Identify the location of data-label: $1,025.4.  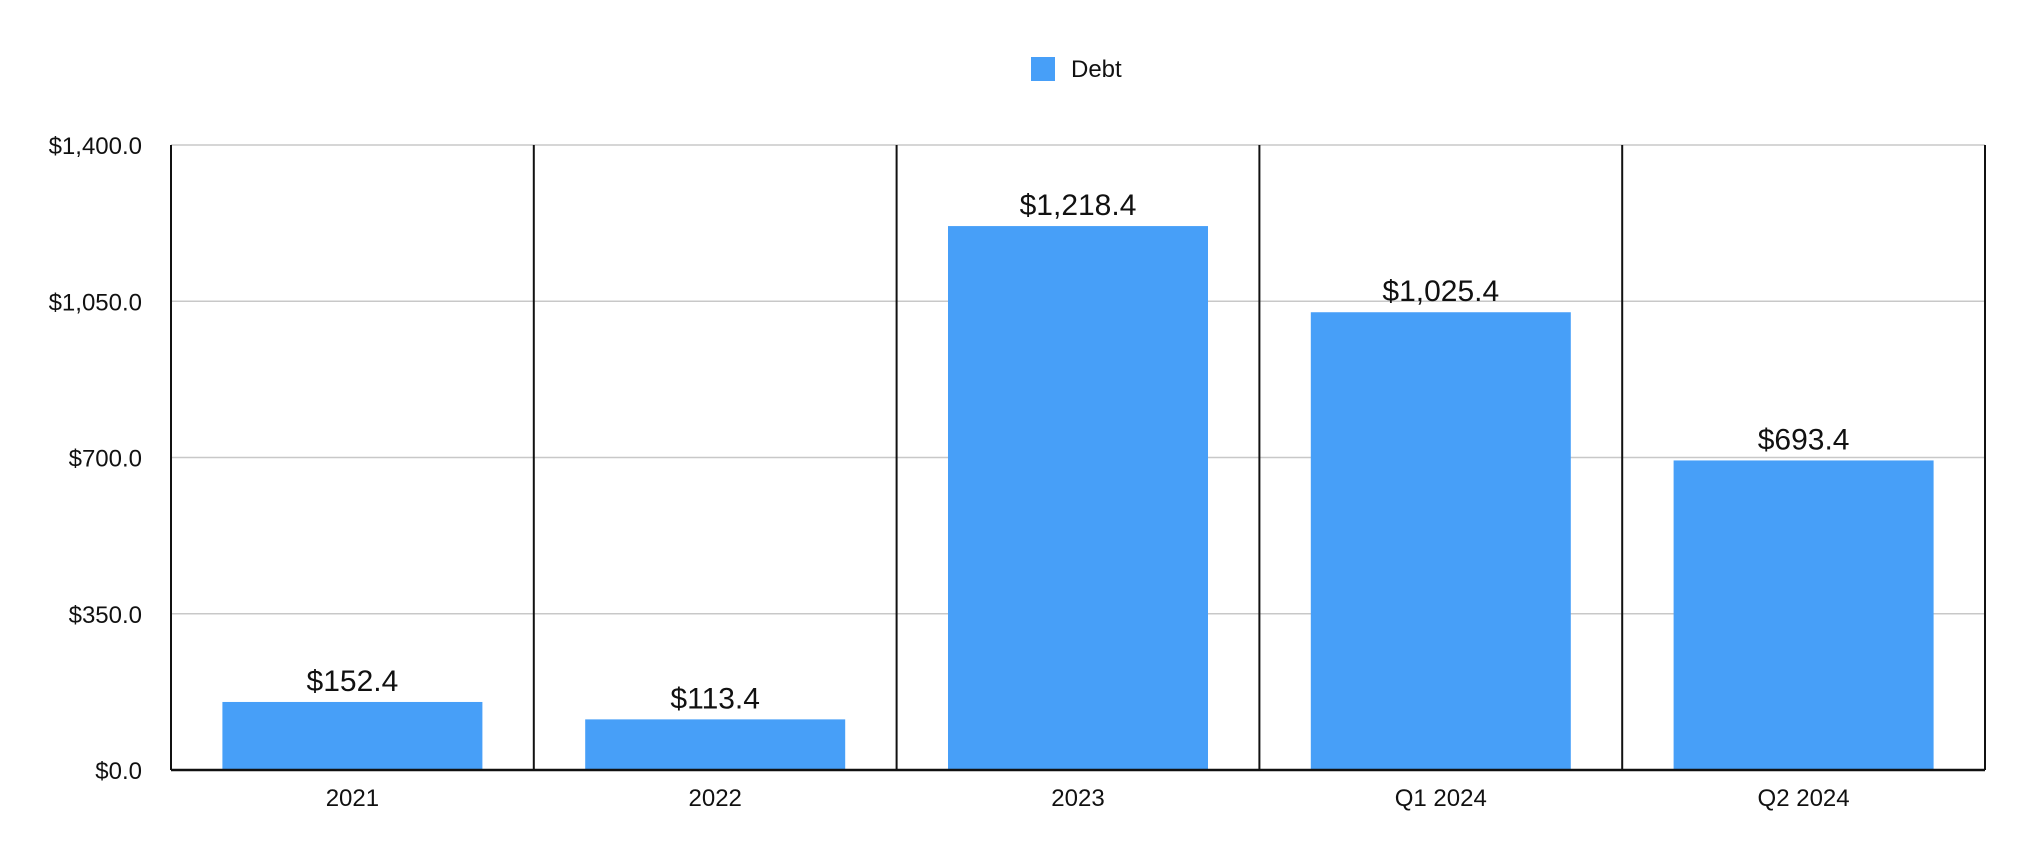
(1440, 291).